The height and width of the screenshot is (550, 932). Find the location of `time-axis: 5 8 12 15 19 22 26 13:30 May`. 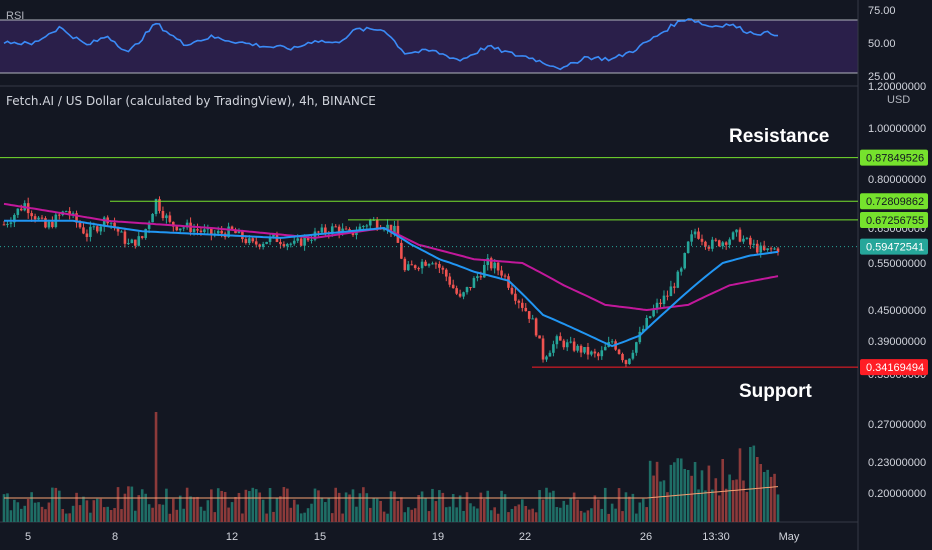

time-axis: 5 8 12 15 19 22 26 13:30 May is located at coordinates (412, 537).